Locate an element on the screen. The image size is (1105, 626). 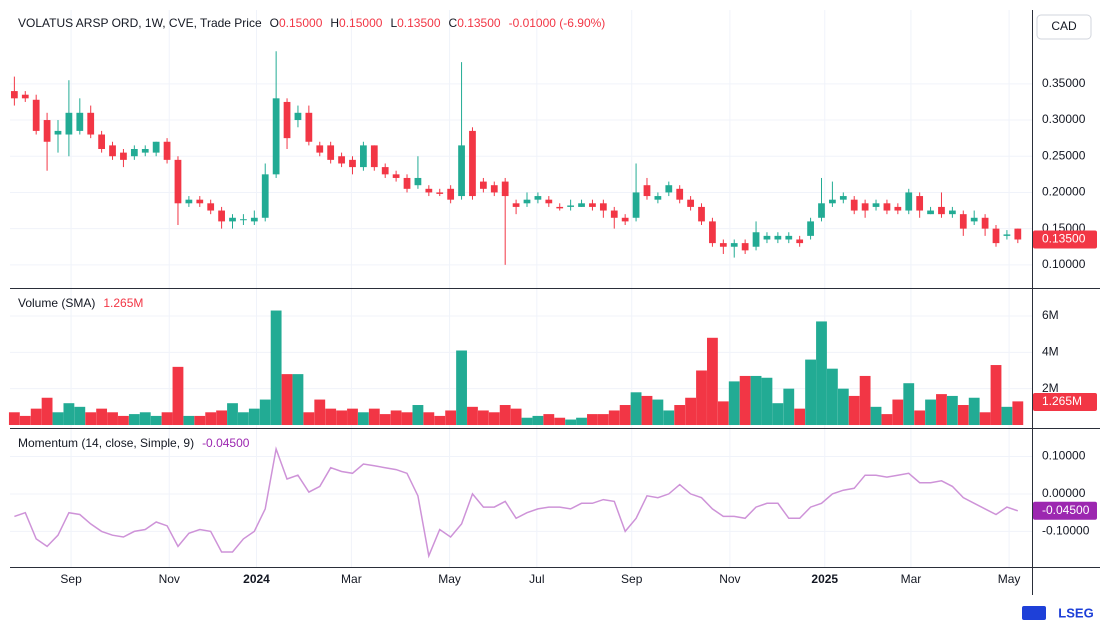
currency-button is located at coordinates (1064, 27).